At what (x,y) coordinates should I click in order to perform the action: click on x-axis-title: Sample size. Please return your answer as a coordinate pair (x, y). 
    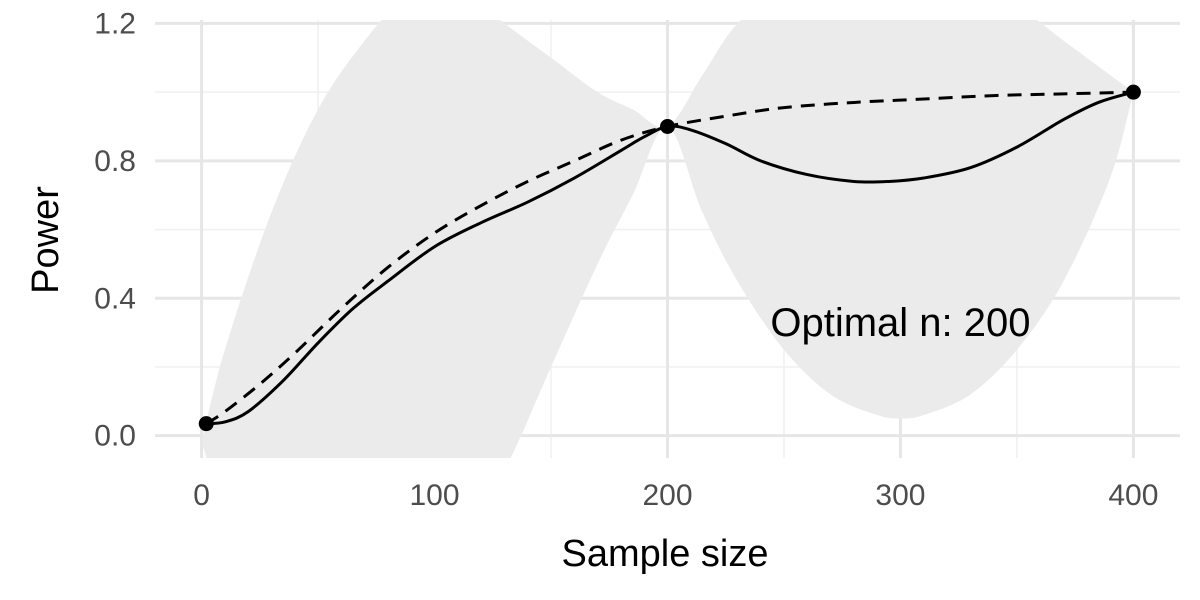
    Looking at the image, I should click on (665, 554).